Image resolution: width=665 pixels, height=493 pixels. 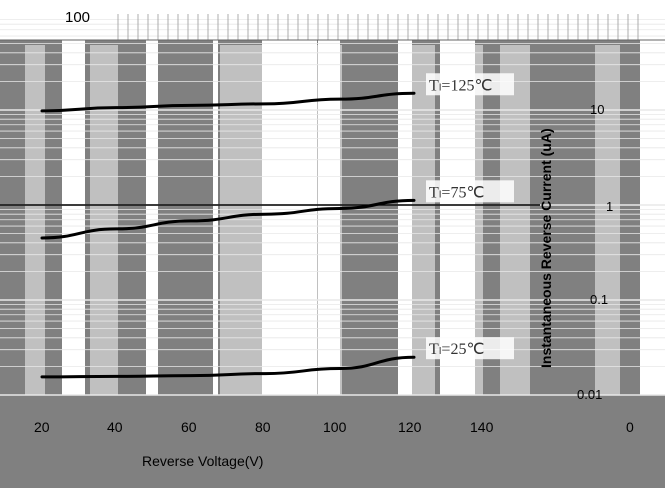 What do you see at coordinates (335, 427) in the screenshot?
I see `x-tick-label-100: 100` at bounding box center [335, 427].